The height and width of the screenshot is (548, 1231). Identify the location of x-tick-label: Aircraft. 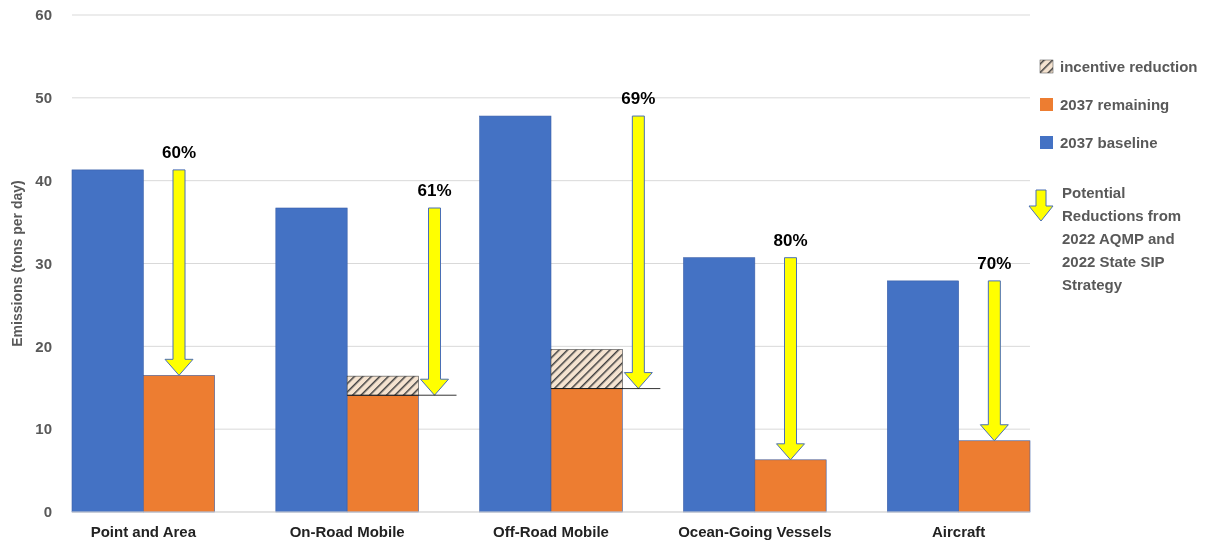
(958, 531).